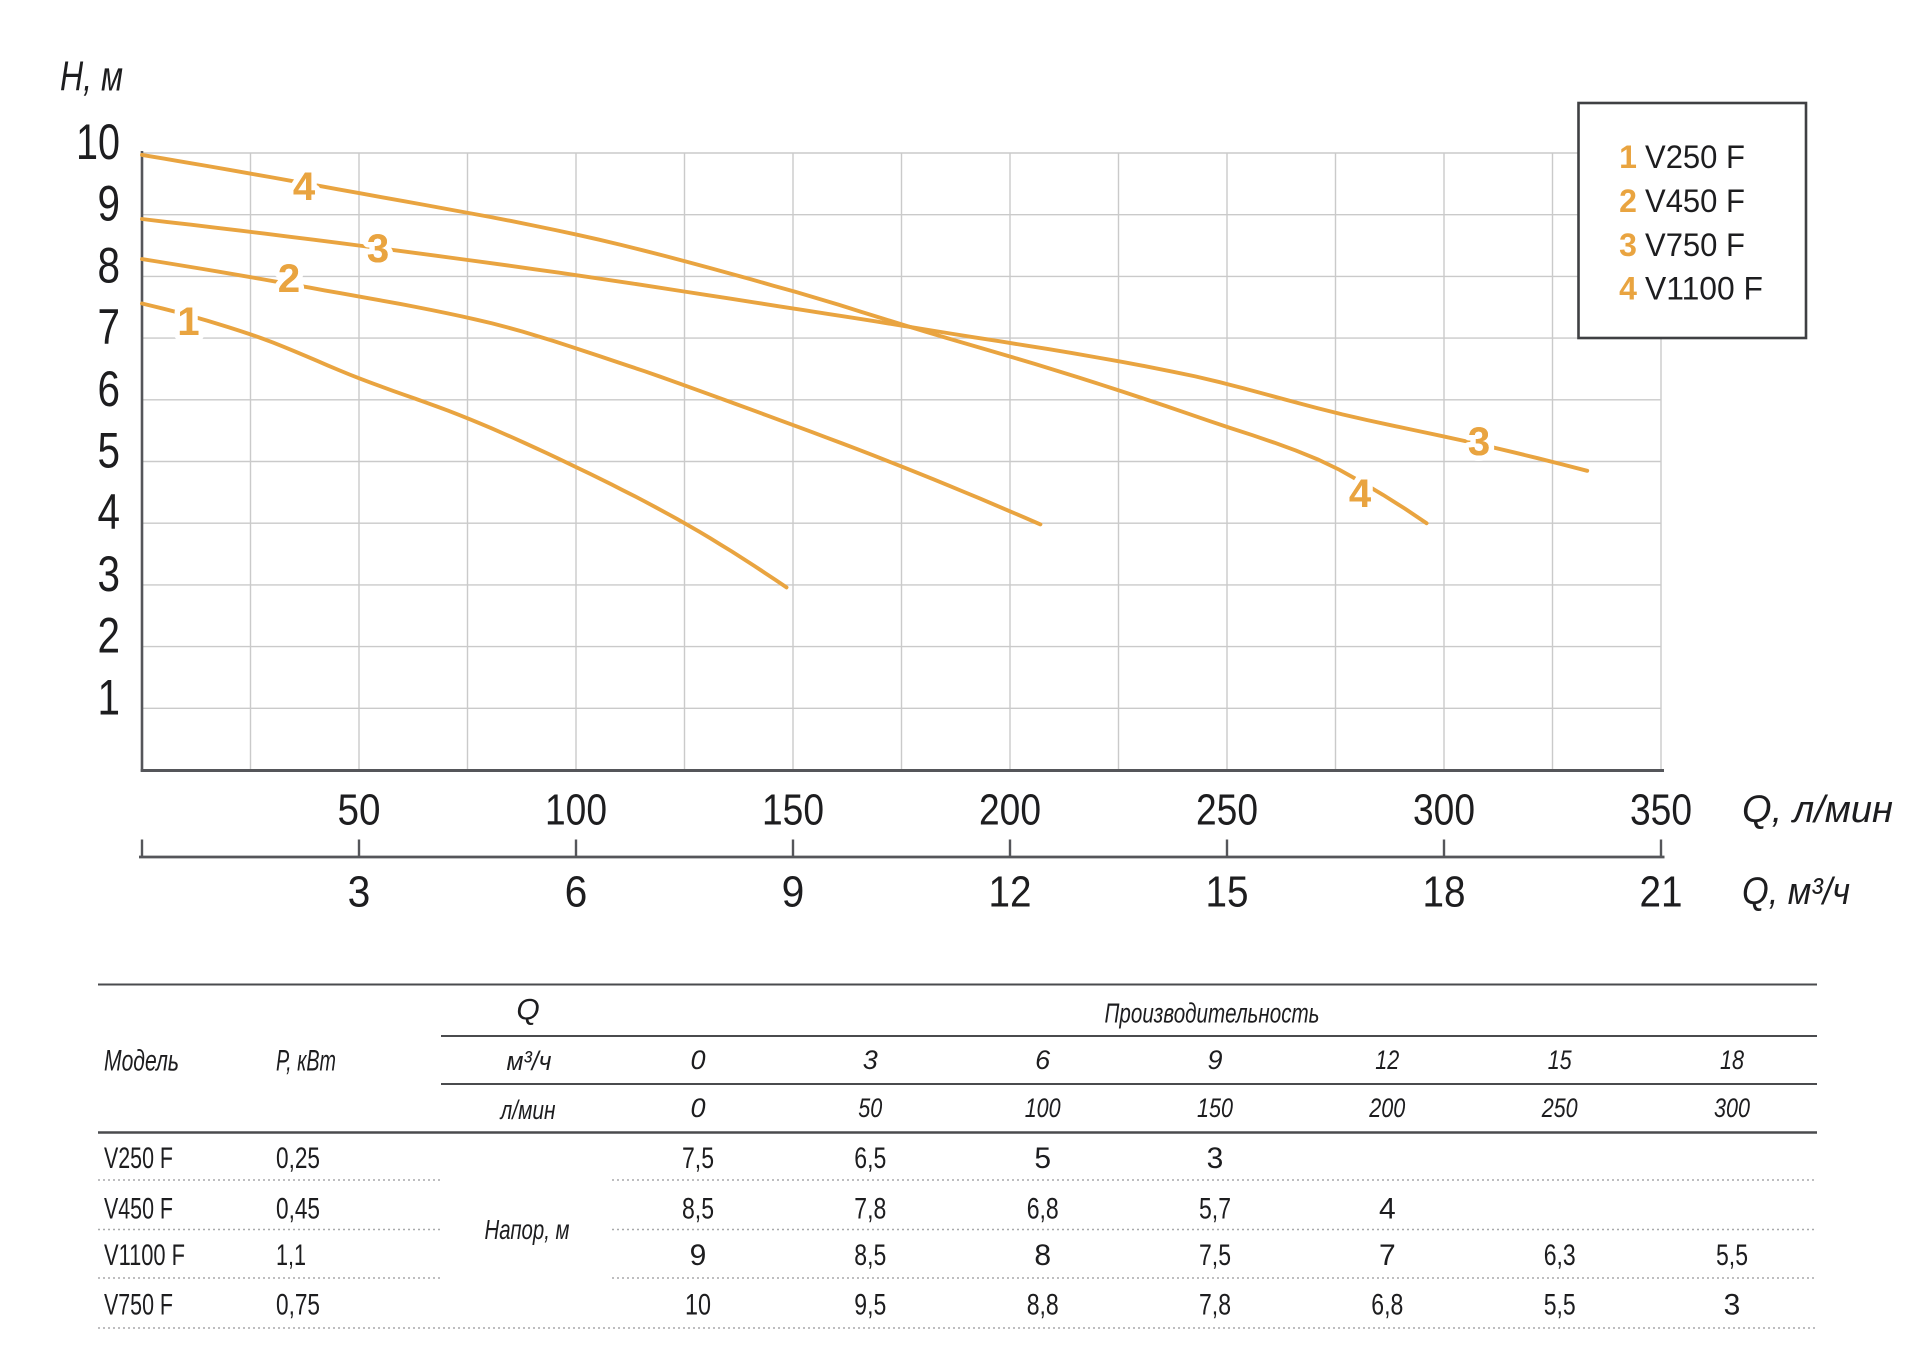  I want to click on svg-text: 6,5, so click(870, 1158).